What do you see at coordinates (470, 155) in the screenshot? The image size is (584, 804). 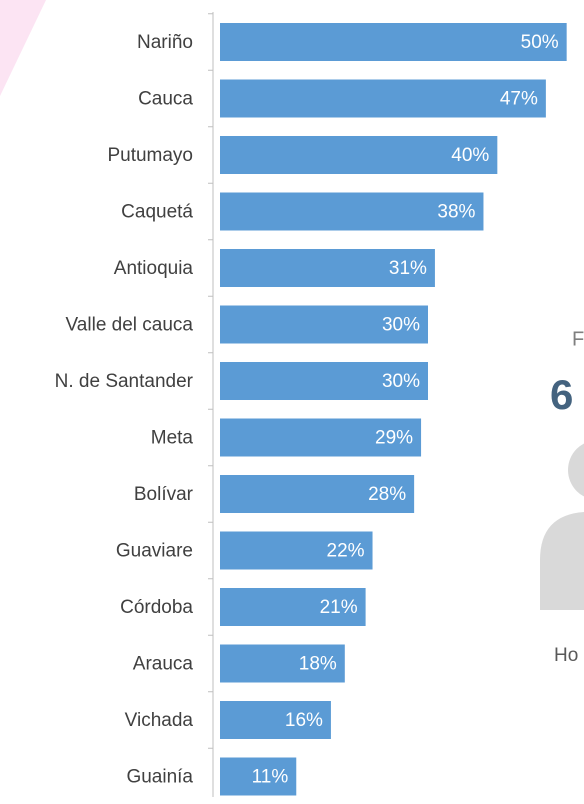 I see `data-label: 40%` at bounding box center [470, 155].